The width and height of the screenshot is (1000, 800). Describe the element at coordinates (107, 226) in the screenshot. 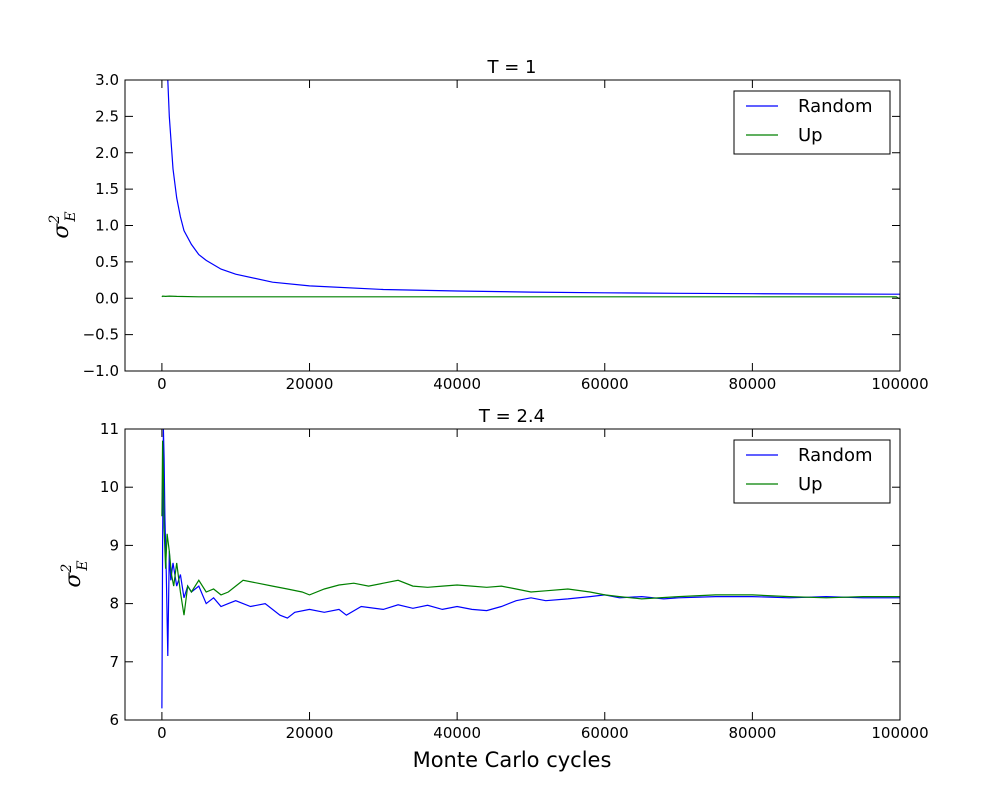

I see `y-tick-label: 1.0` at that location.